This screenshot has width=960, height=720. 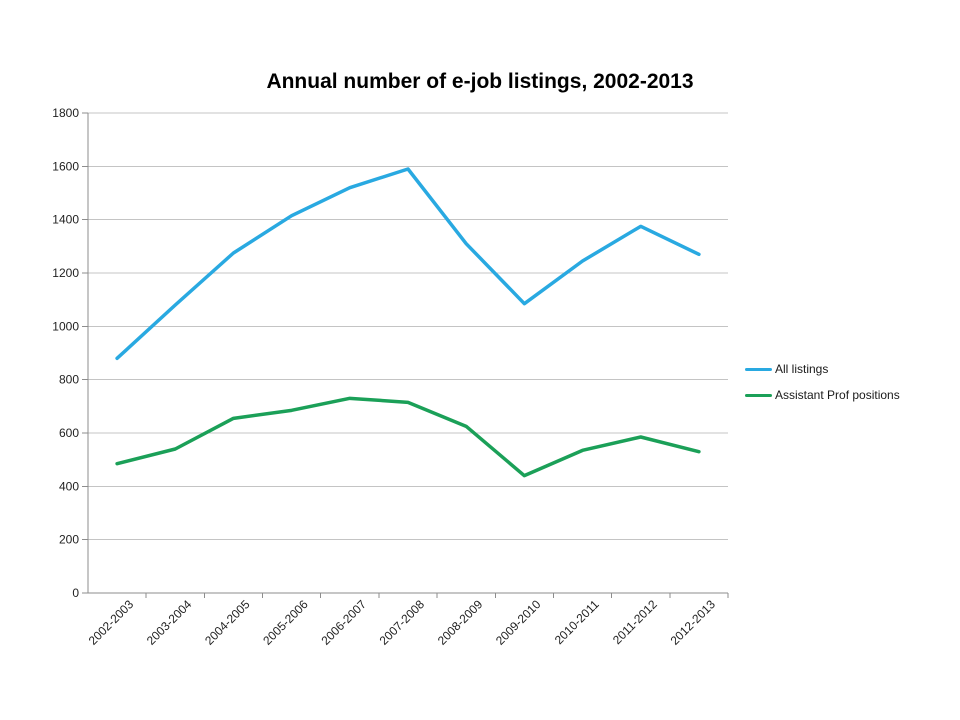 I want to click on legend-label-all-listings: All listings, so click(x=802, y=369).